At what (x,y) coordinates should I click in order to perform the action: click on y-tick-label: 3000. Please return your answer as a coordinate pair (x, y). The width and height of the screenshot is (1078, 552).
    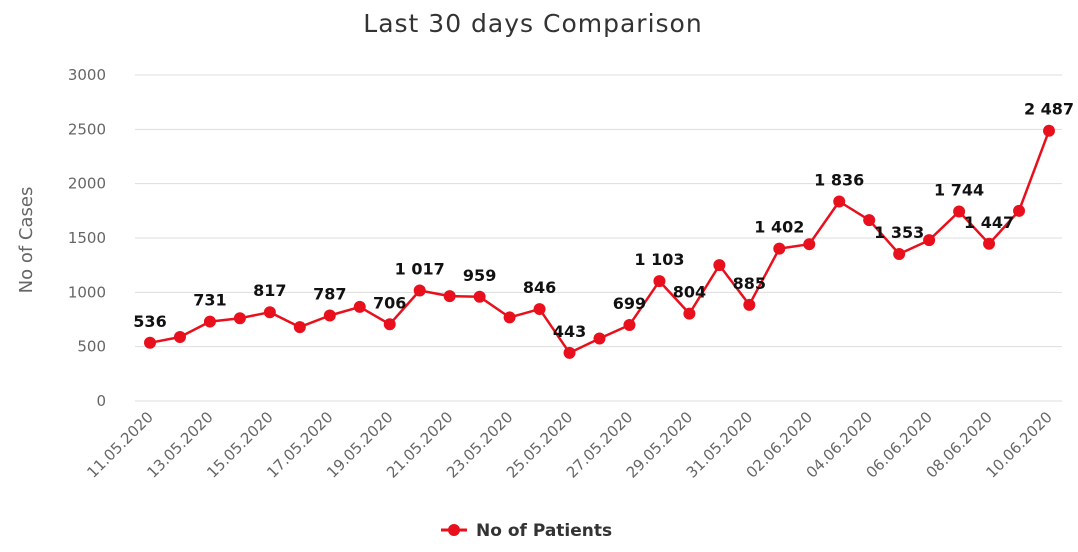
    Looking at the image, I should click on (87, 75).